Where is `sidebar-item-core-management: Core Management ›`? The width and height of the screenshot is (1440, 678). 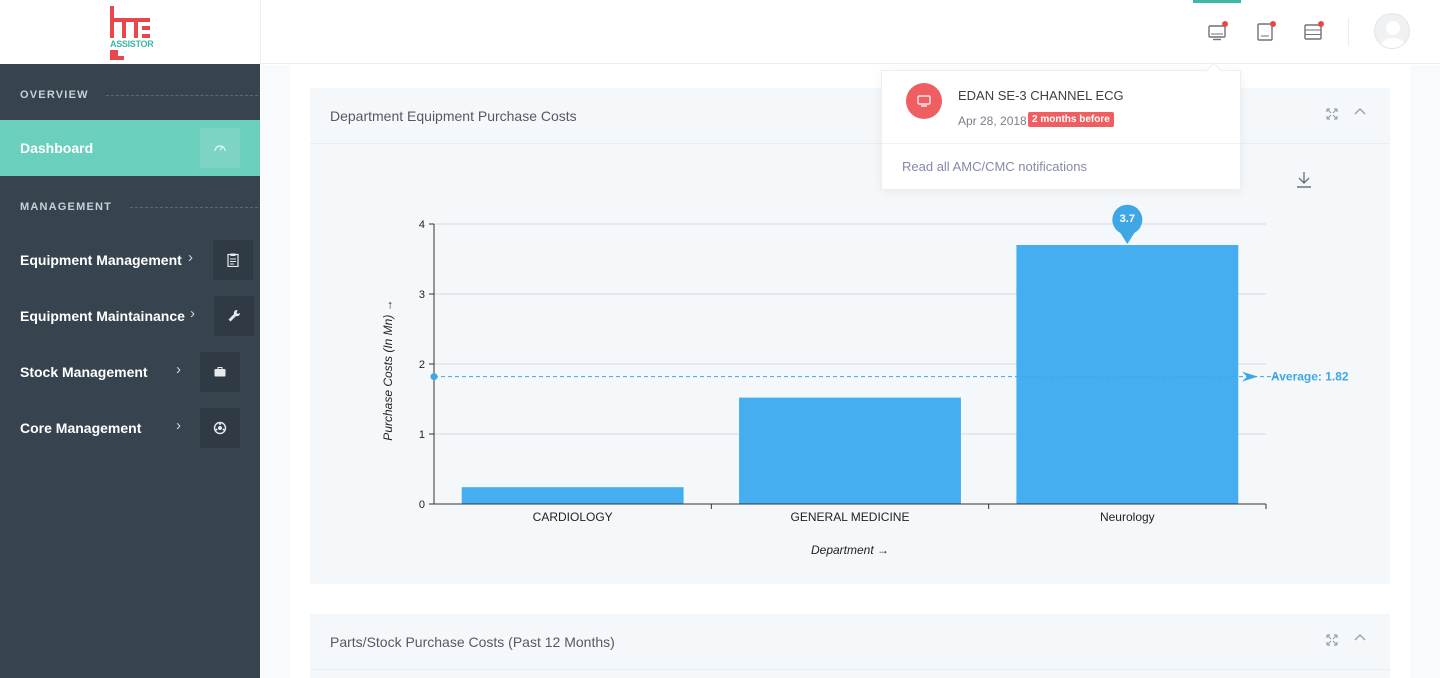 sidebar-item-core-management: Core Management › is located at coordinates (130, 428).